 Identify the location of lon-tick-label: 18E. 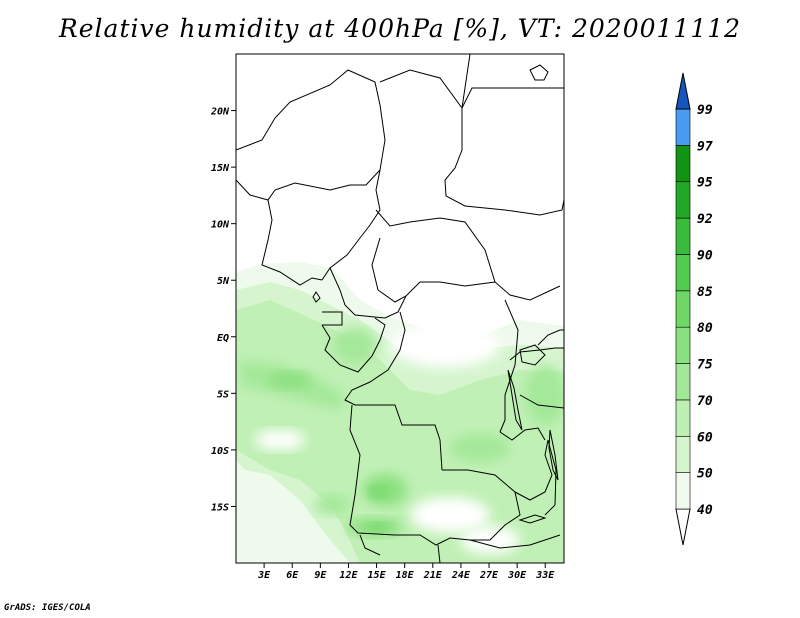
(405, 575).